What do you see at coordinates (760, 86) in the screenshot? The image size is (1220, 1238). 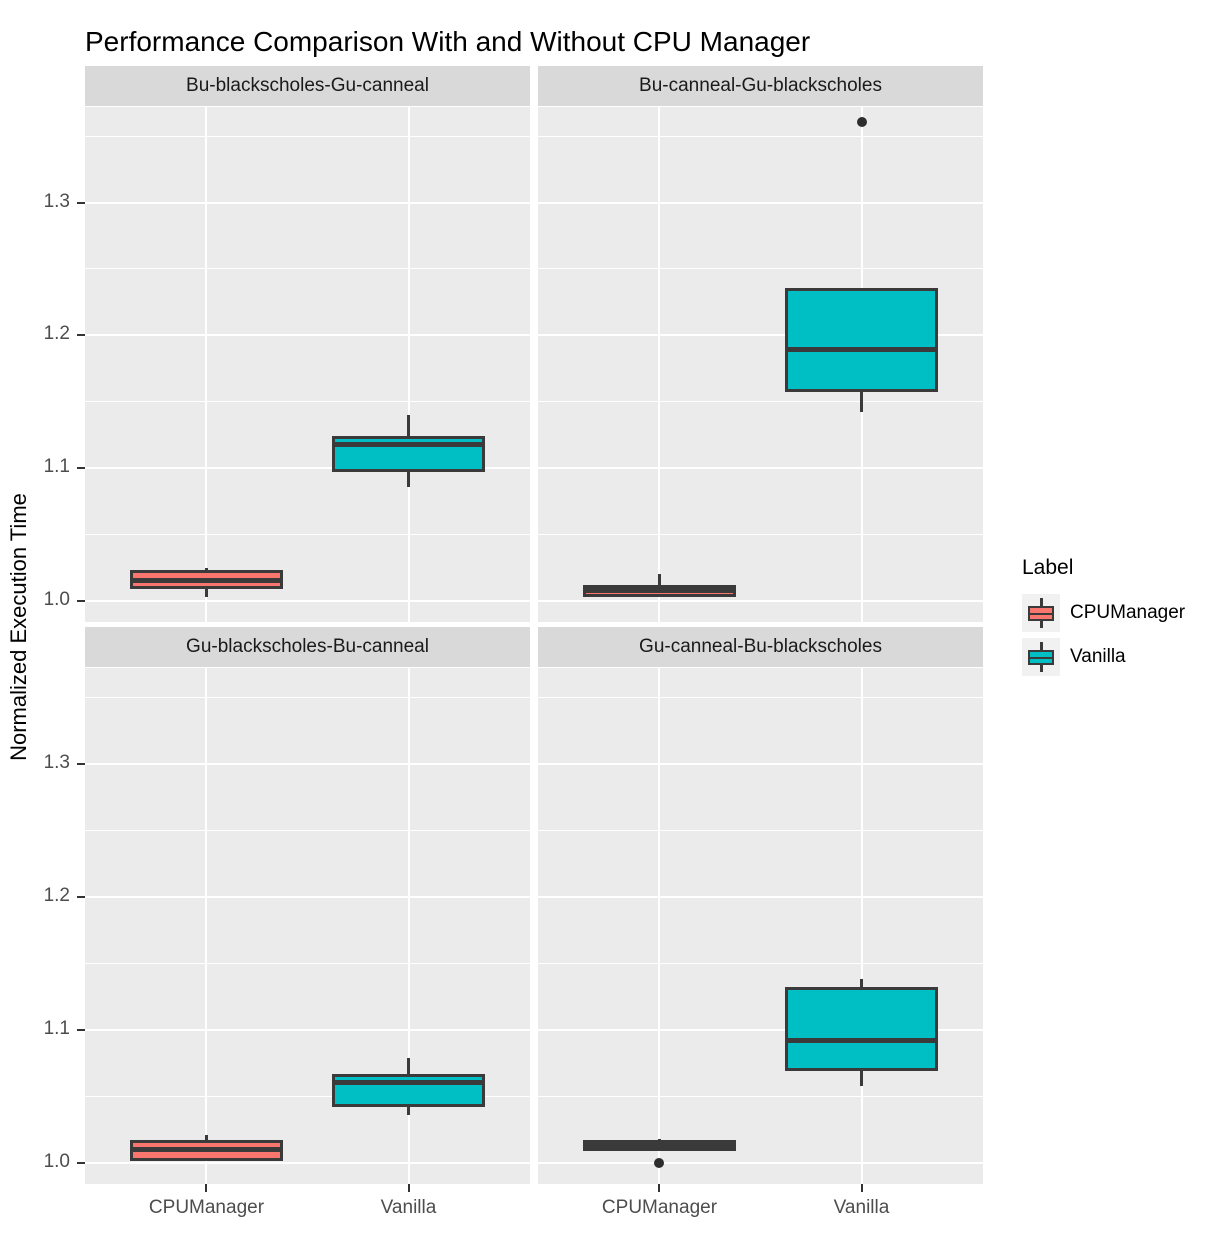 I see `facet-strip: Bu-canneal-Gu-blackscholes` at bounding box center [760, 86].